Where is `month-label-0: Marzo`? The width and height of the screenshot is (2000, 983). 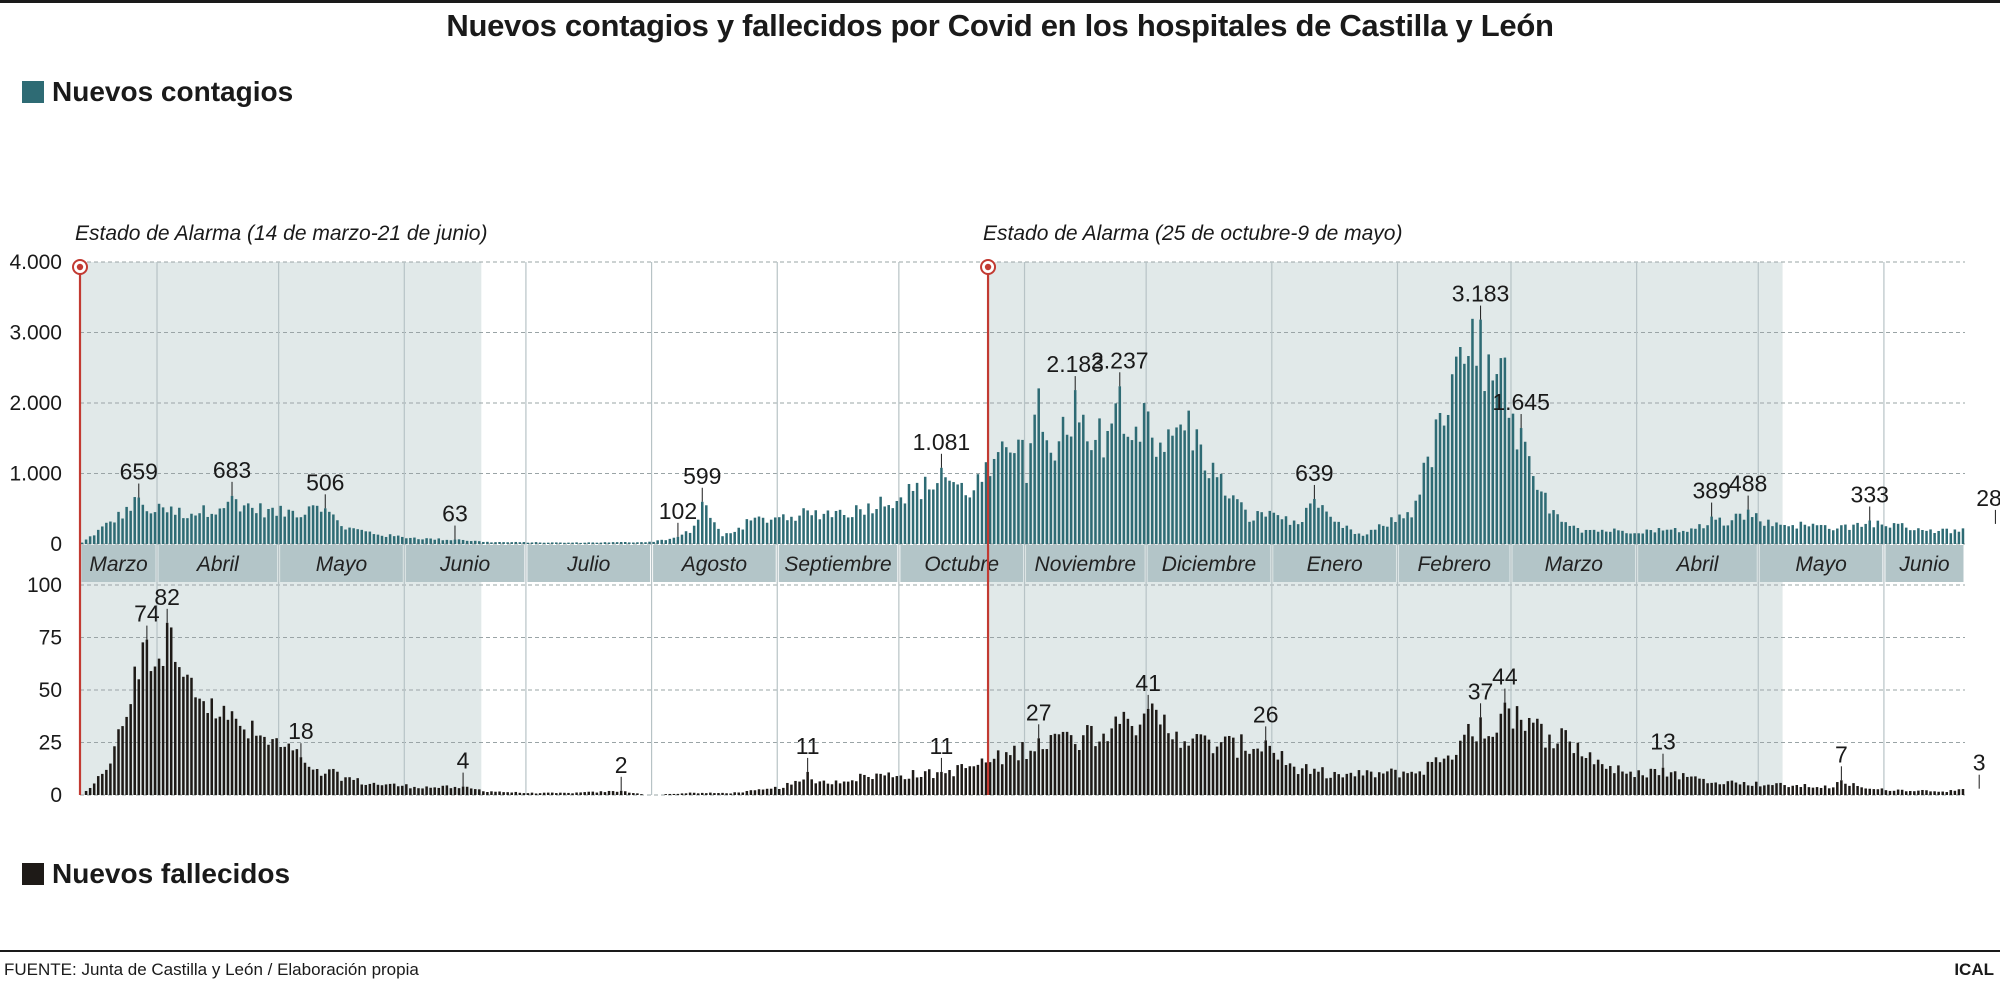 month-label-0: Marzo is located at coordinates (118, 564).